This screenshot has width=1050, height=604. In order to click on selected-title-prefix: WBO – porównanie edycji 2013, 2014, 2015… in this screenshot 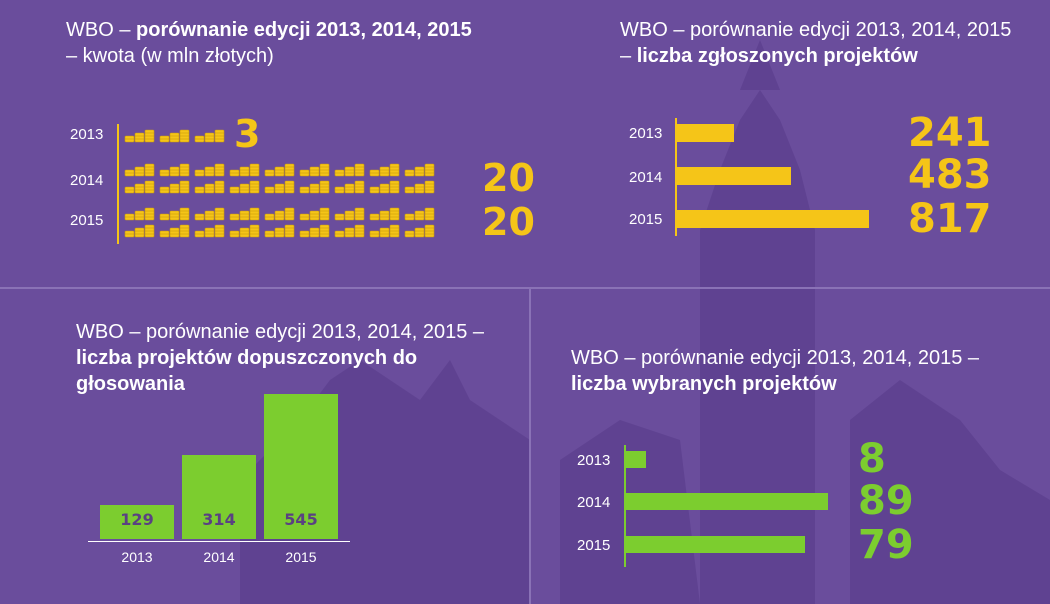, I will do `click(775, 358)`.